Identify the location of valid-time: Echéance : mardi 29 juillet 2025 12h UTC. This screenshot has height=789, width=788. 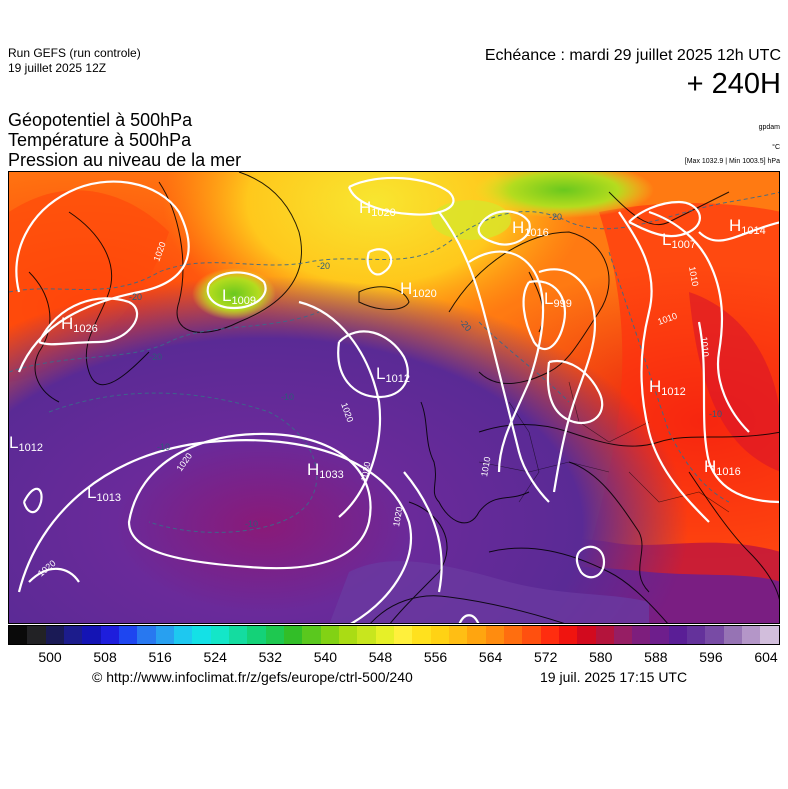
(632, 55).